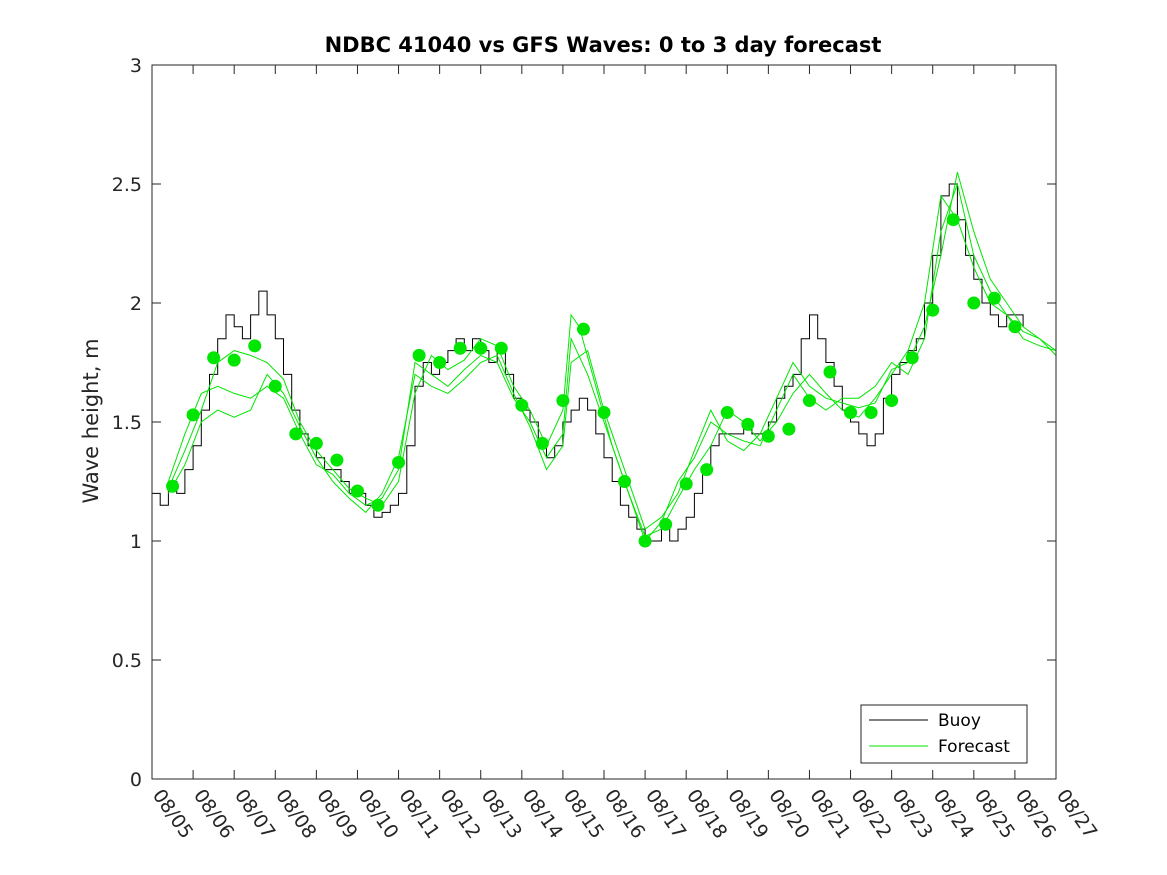  Describe the element at coordinates (127, 423) in the screenshot. I see `y-tick-label: 1.5` at that location.